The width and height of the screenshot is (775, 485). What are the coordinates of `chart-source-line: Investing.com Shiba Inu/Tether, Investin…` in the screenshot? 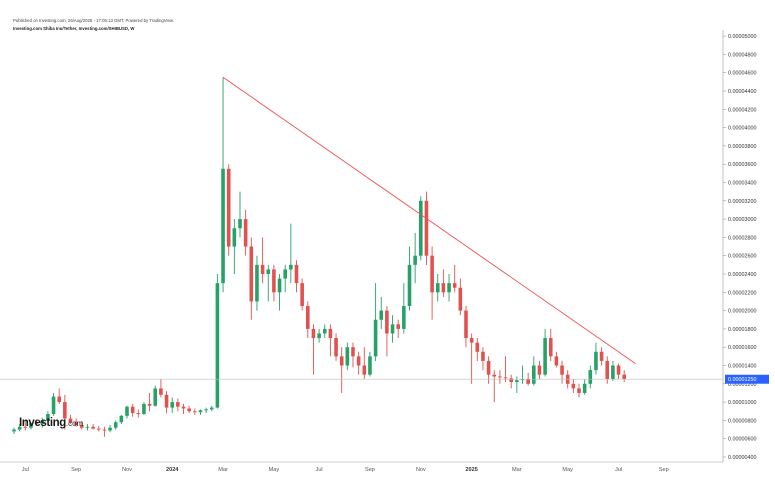 It's located at (74, 28).